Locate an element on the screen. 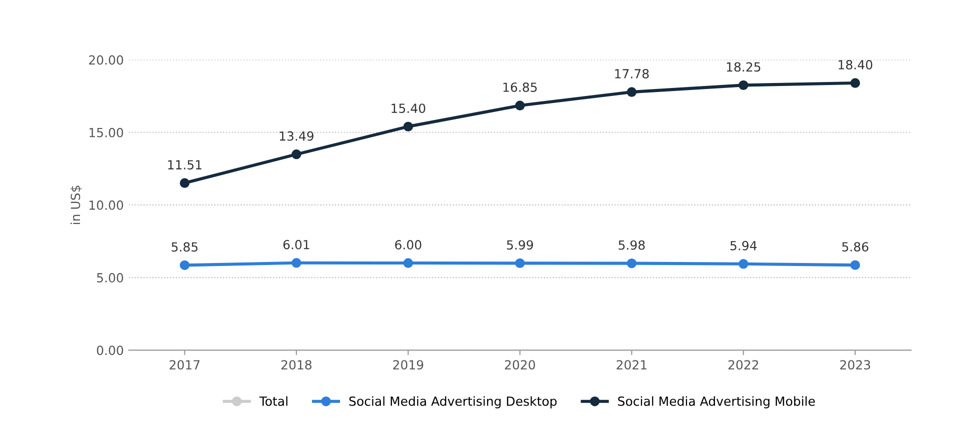  legend-label: Social Media Advertising Mobile is located at coordinates (716, 402).